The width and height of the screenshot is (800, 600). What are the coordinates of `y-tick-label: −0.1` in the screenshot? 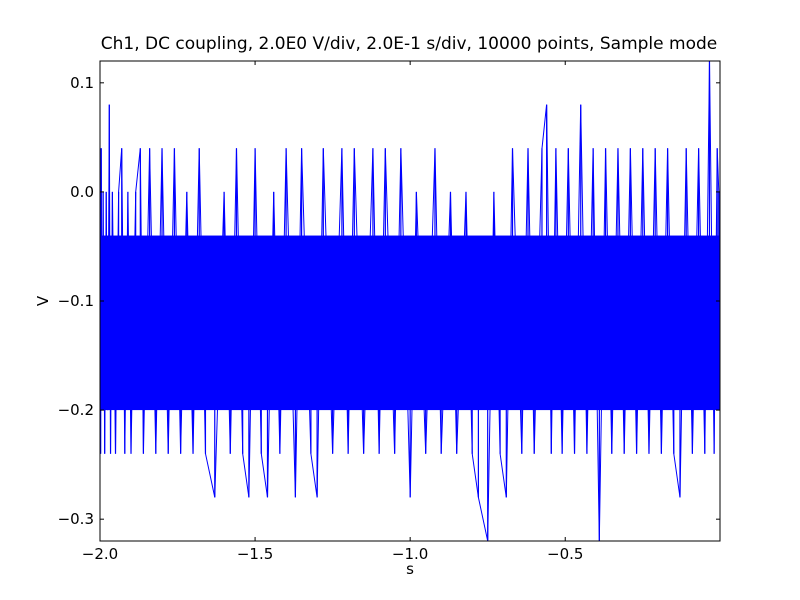 It's located at (76, 301).